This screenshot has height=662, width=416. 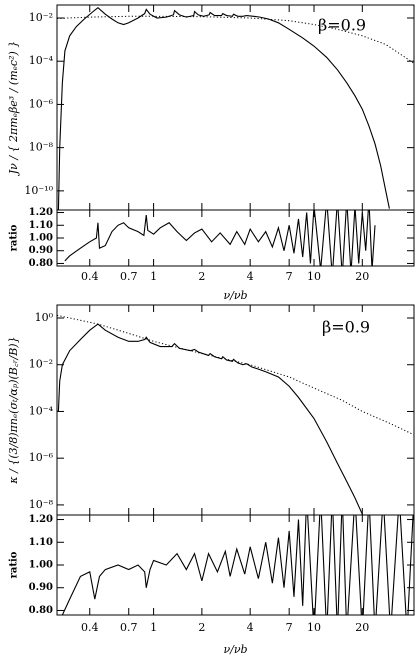 What do you see at coordinates (13, 109) in the screenshot?
I see `y-axis-title: Jν / { 2πmₑβe³ / (mₑc²) }` at bounding box center [13, 109].